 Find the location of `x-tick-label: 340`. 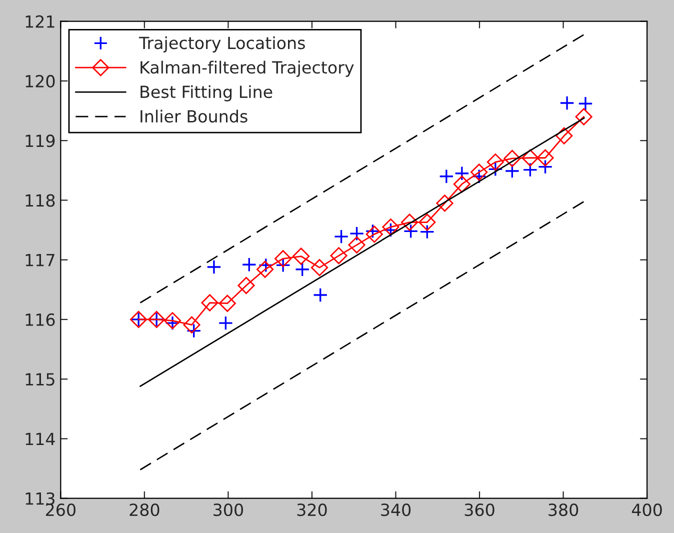

x-tick-label: 340 is located at coordinates (396, 510).